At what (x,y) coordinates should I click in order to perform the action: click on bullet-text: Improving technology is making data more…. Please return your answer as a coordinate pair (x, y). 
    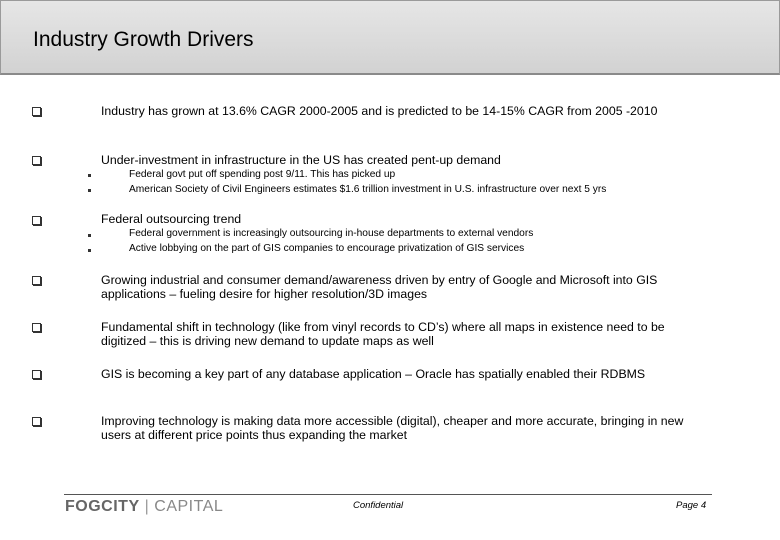
    Looking at the image, I should click on (392, 428).